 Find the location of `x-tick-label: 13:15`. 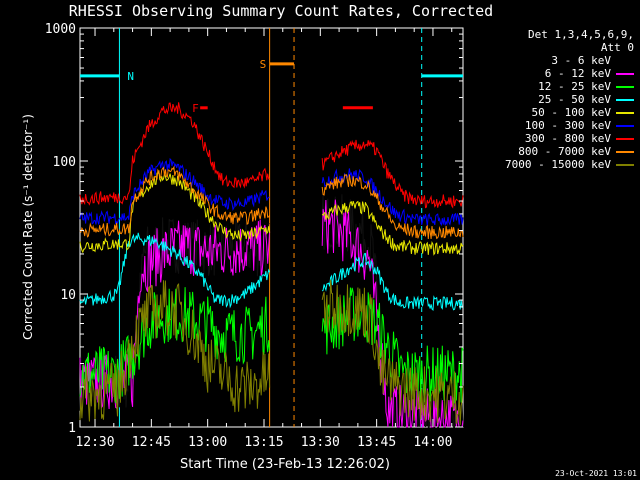

x-tick-label: 13:15 is located at coordinates (263, 442).